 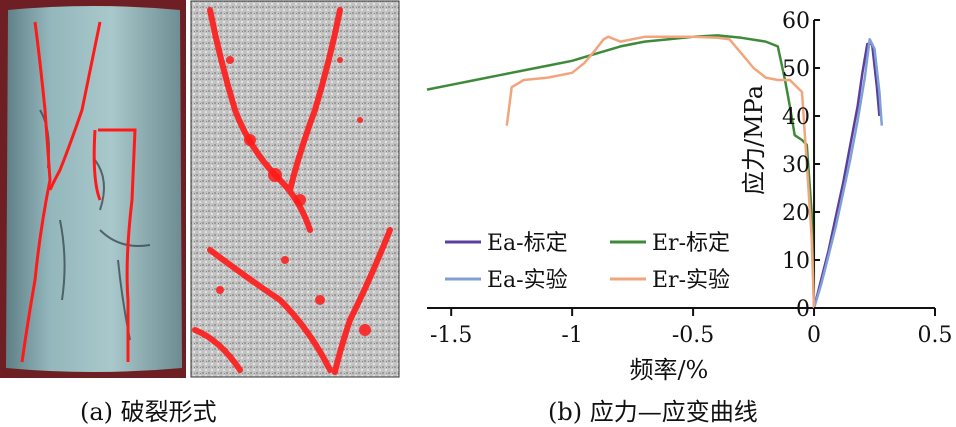 I want to click on y-tick-label: 0, so click(x=803, y=309).